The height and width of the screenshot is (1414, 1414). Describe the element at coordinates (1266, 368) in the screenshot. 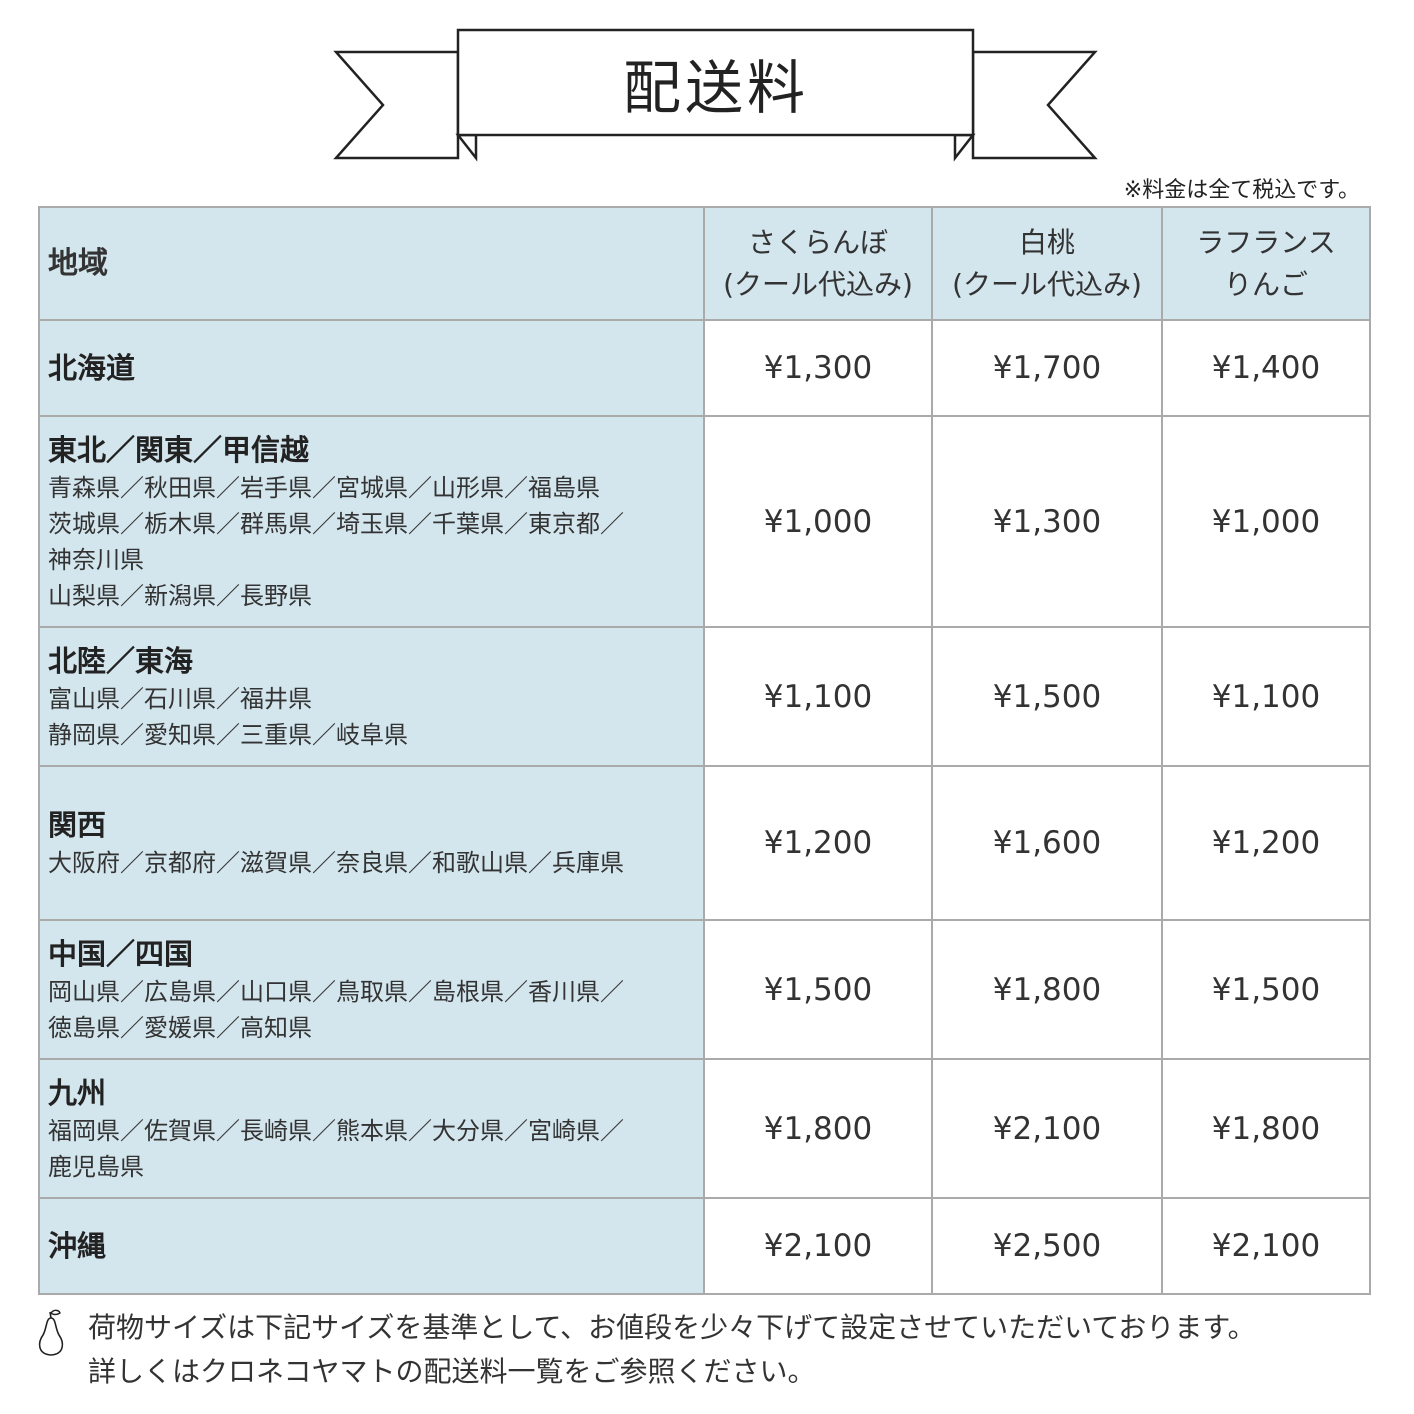

I see `price-cell: ¥1,400` at that location.